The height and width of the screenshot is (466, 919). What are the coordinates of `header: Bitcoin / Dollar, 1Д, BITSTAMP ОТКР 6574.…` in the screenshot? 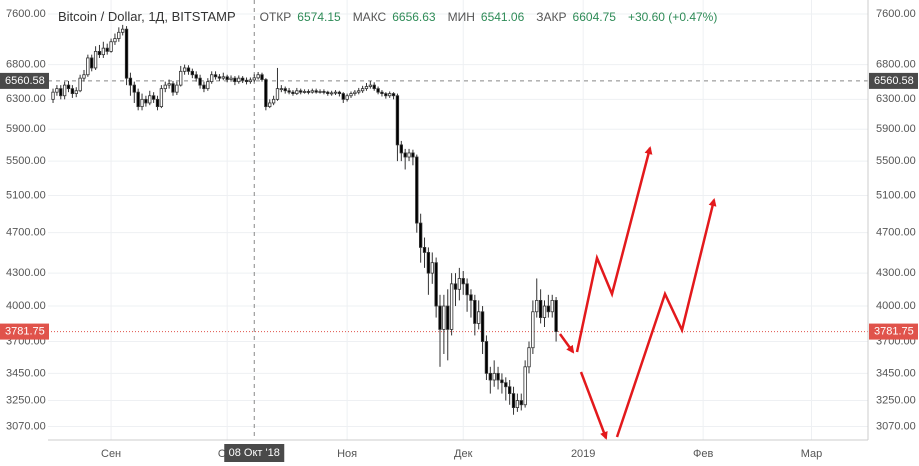 It's located at (390, 16).